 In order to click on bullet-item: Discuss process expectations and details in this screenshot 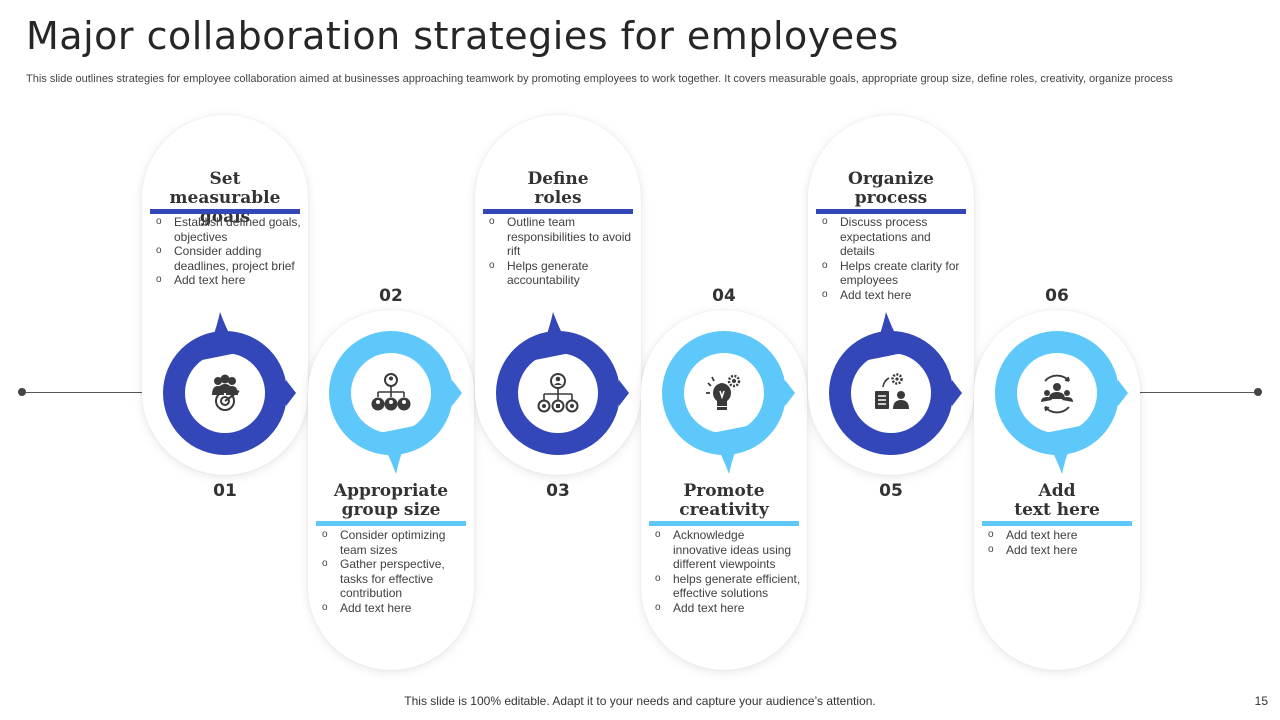, I will do `click(895, 237)`.